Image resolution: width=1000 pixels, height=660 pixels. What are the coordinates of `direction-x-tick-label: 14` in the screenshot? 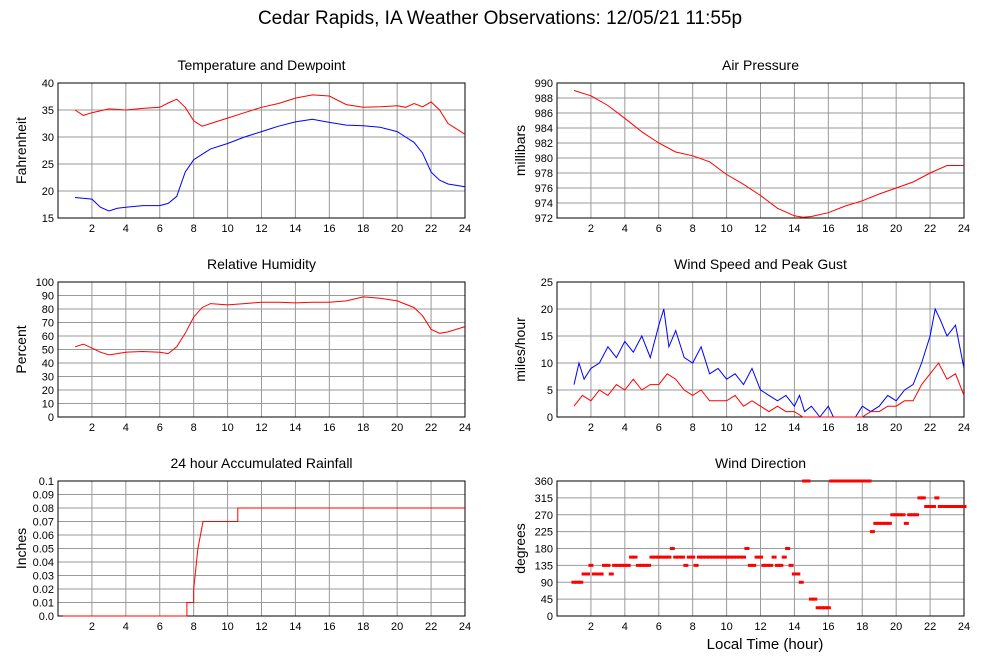 It's located at (794, 627).